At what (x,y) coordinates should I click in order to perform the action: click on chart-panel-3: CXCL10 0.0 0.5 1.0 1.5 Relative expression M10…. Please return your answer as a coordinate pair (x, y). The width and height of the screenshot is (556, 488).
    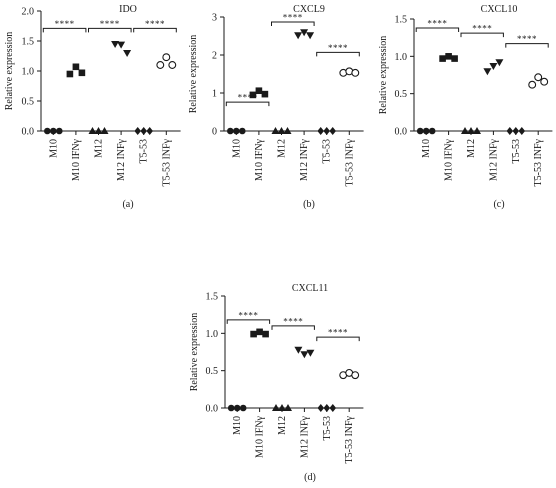
    Looking at the image, I should click on (465, 107).